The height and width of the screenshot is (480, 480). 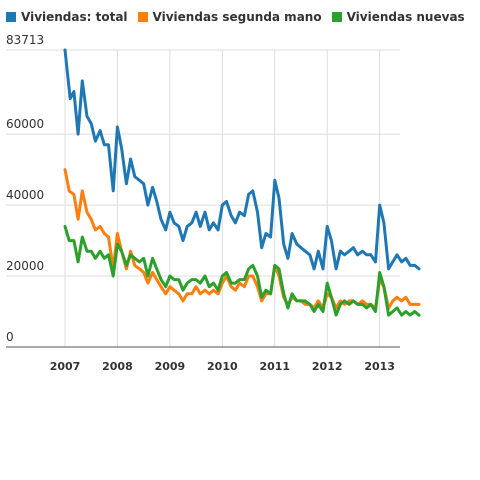 I want to click on x-tick-label: 2011, so click(x=274, y=366).